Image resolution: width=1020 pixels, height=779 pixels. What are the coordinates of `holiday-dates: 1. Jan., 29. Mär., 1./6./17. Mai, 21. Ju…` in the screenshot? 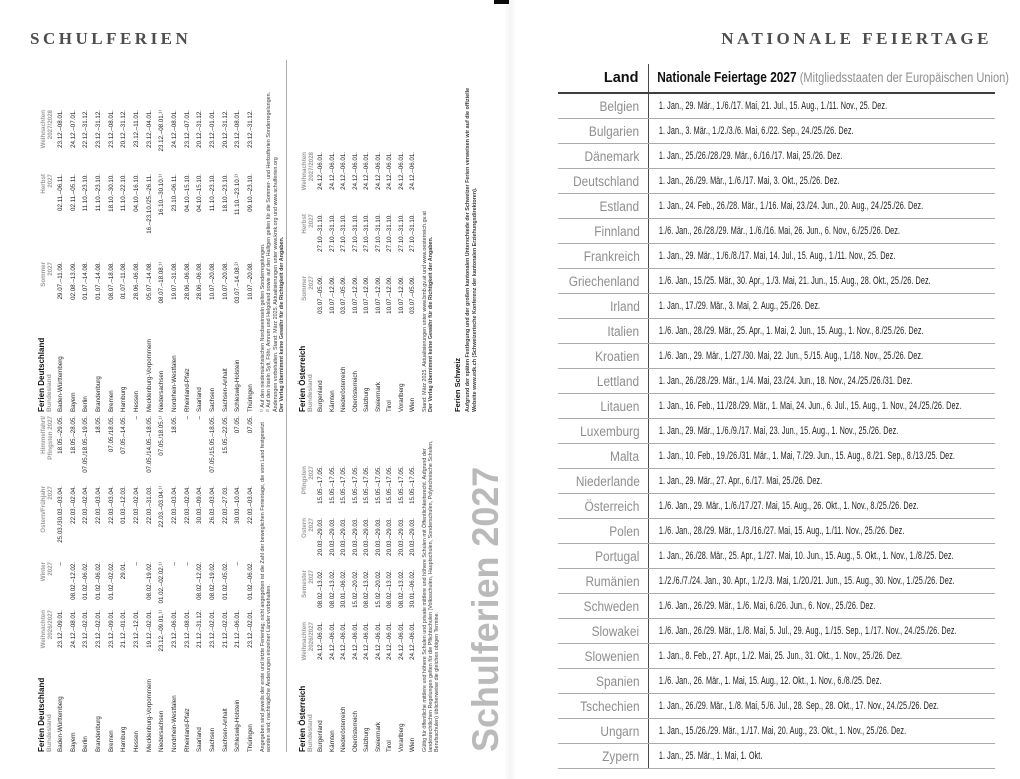 It's located at (772, 106).